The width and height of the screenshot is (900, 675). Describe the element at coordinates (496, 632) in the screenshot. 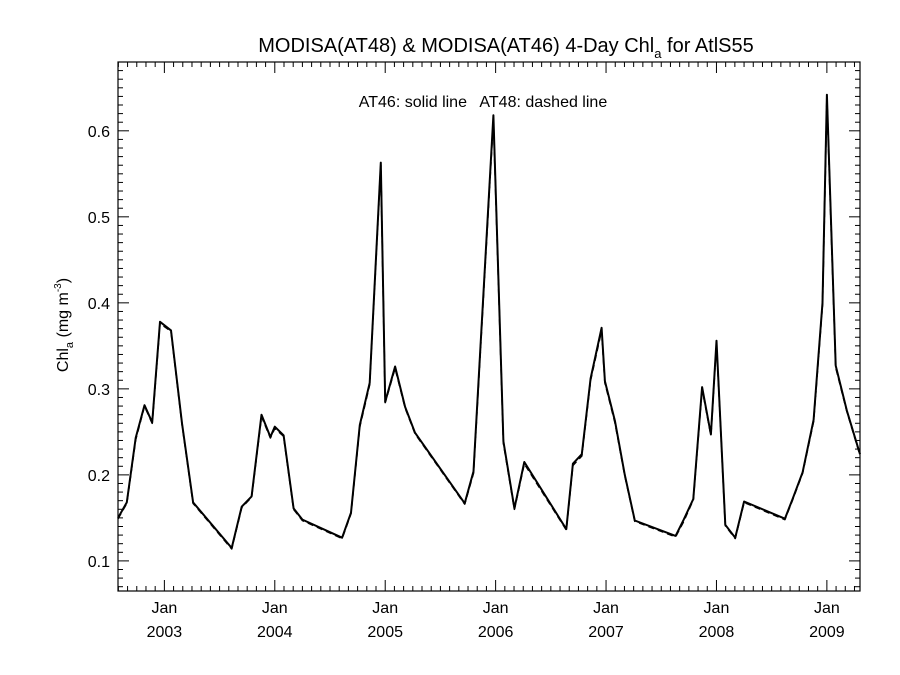

I see `x-tick-year-label: 2006` at that location.